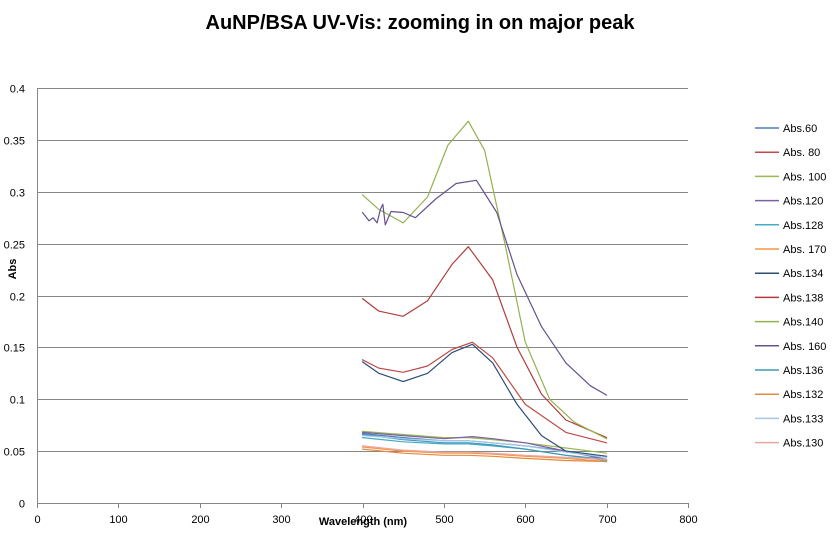 Image resolution: width=839 pixels, height=533 pixels. Describe the element at coordinates (14, 142) in the screenshot. I see `y-tick-label: 0.35` at that location.